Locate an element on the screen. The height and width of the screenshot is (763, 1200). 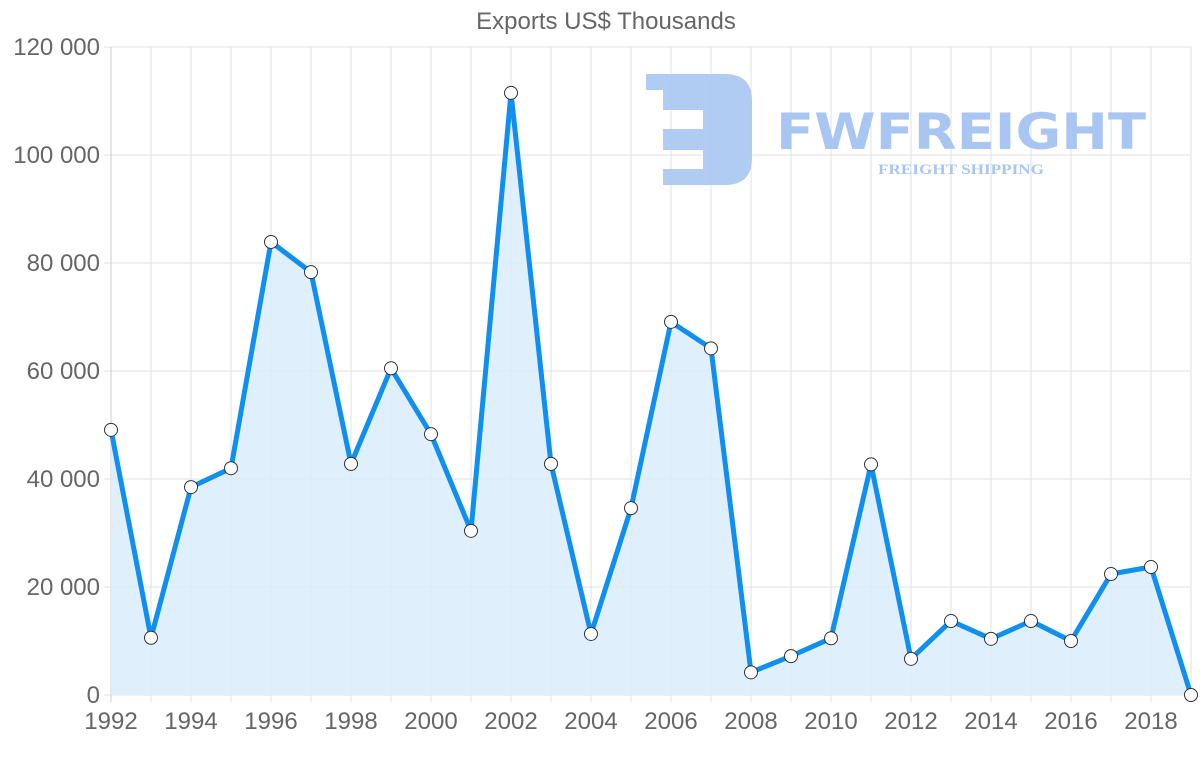
y-axis: 0 20 000 40 000 60 000 80 000 100 000 120 000 is located at coordinates (56, 371).